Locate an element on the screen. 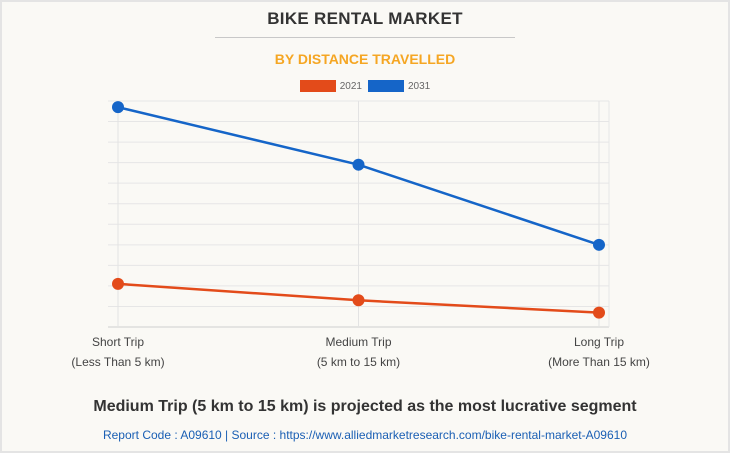 This screenshot has width=730, height=453. legend-swatch-2021 is located at coordinates (317, 86).